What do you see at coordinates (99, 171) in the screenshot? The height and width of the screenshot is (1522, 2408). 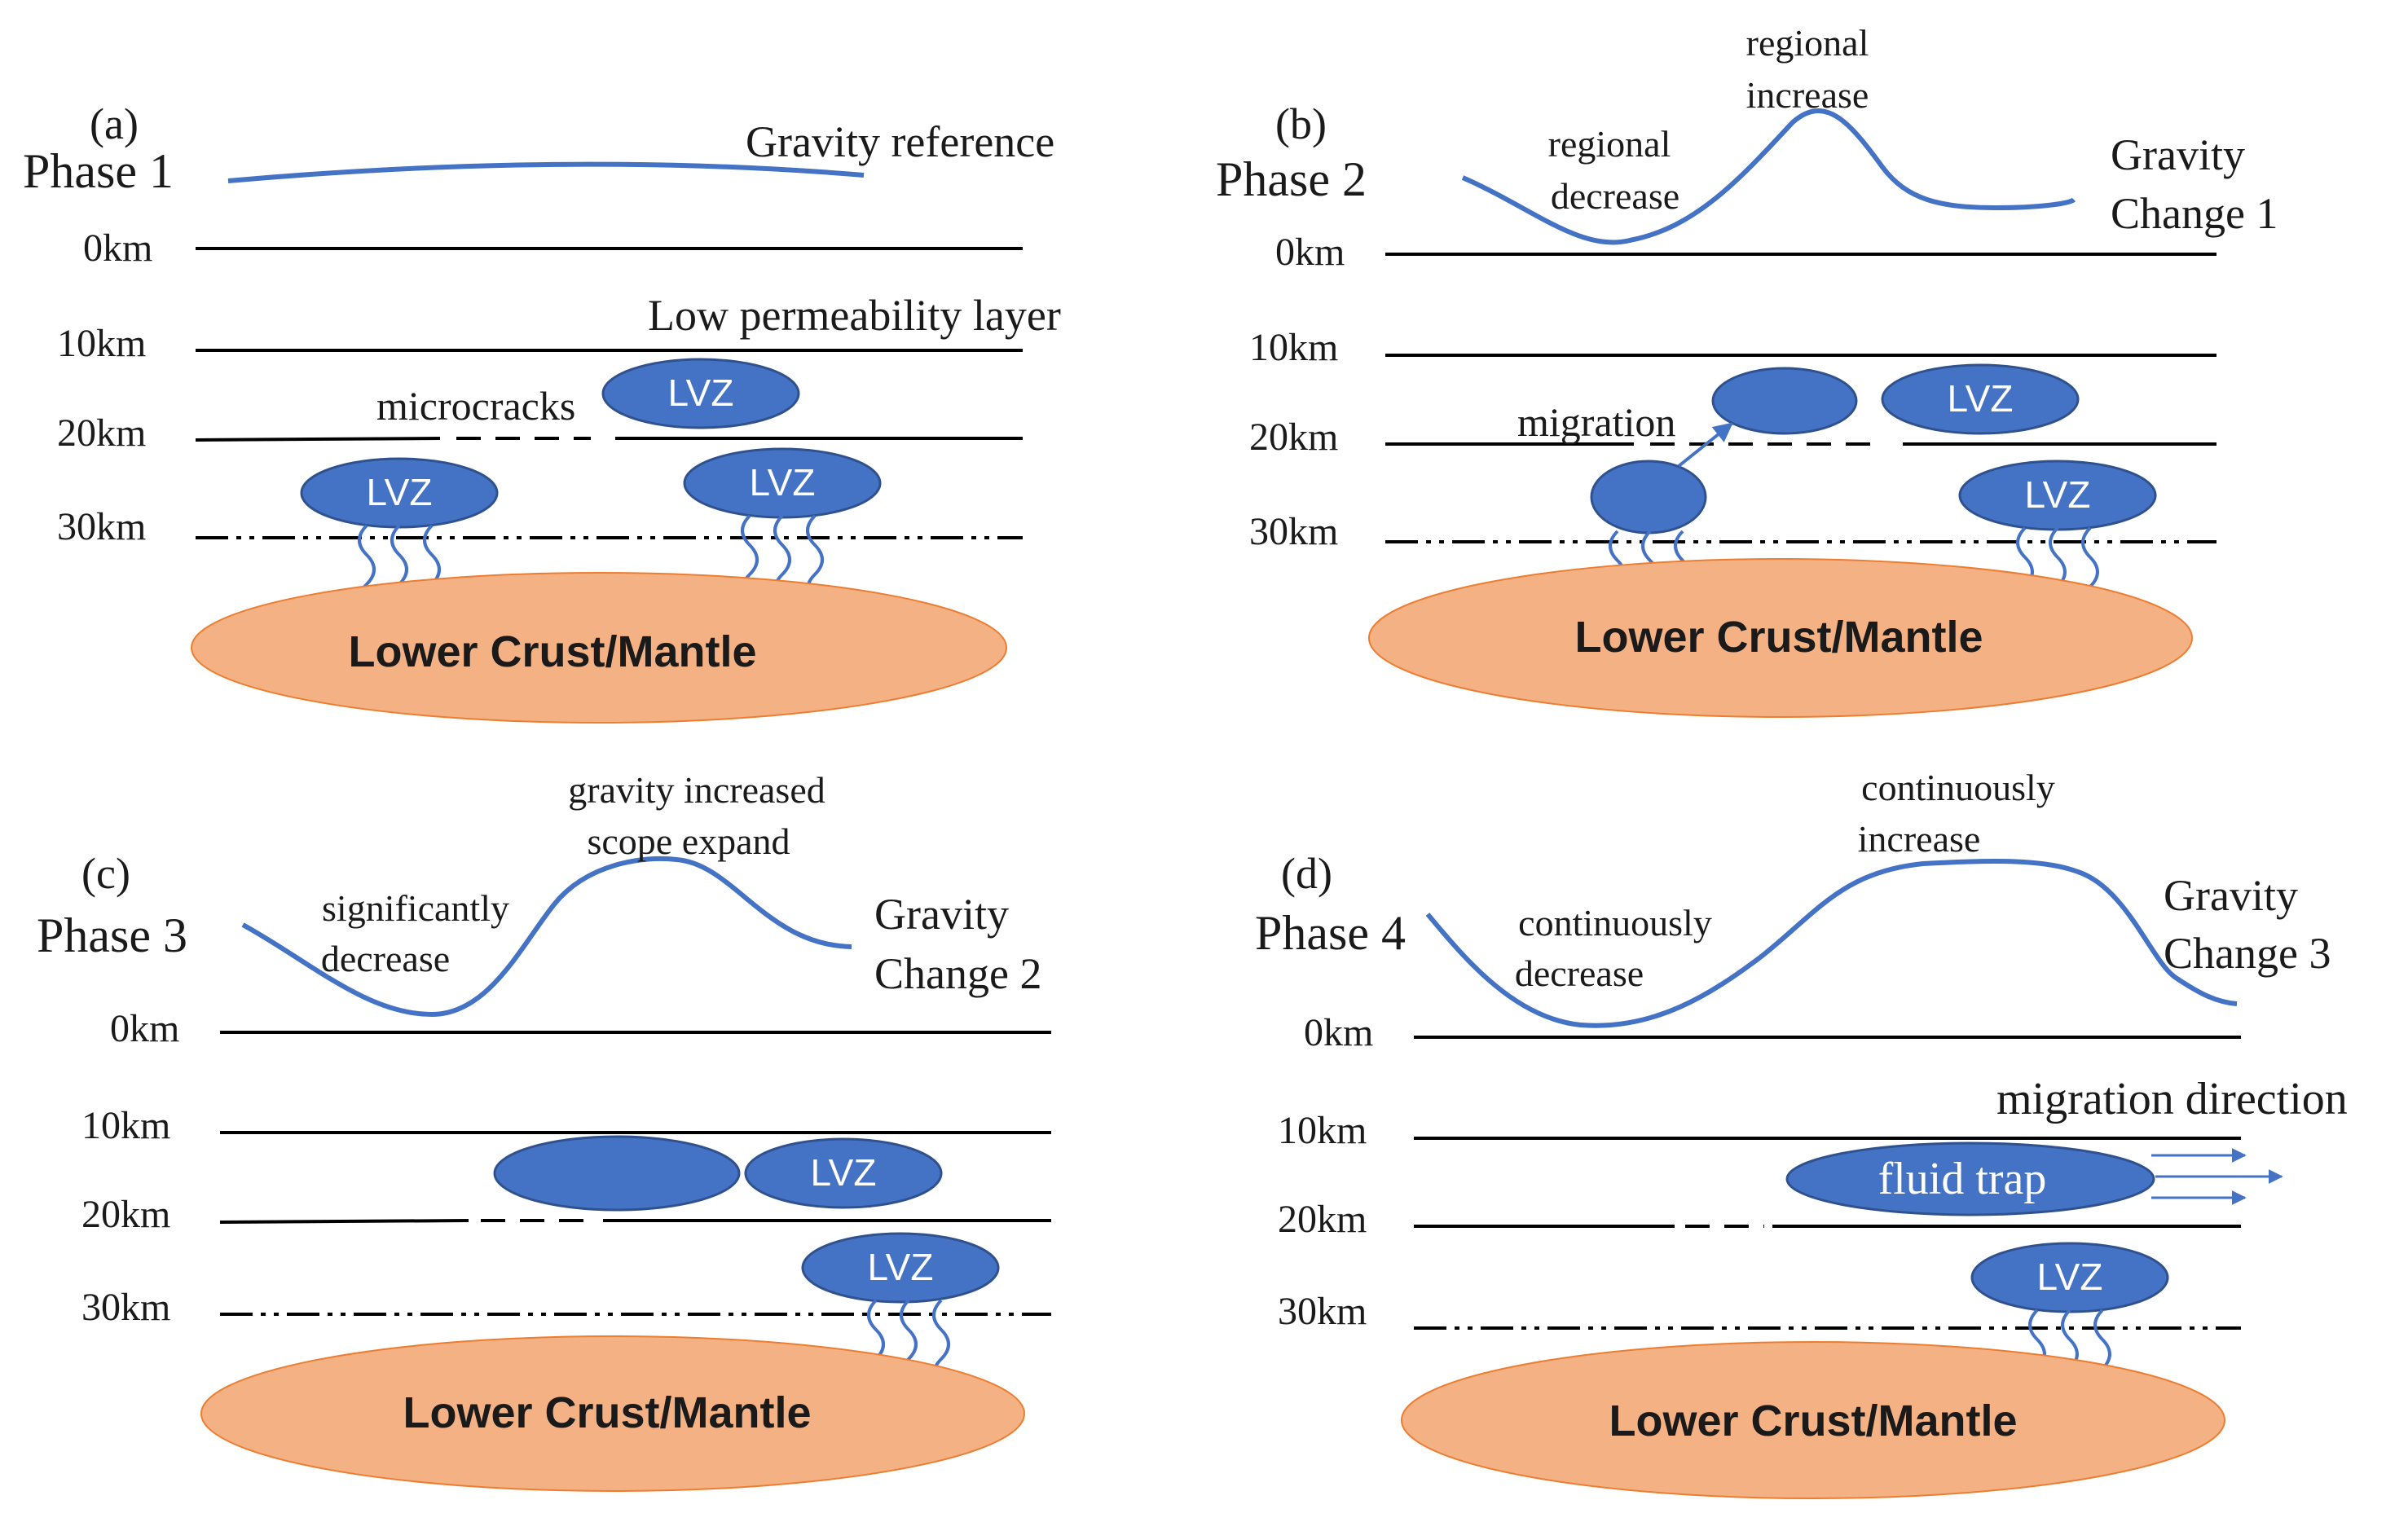 I see `panel-a-phase: Phase 1` at bounding box center [99, 171].